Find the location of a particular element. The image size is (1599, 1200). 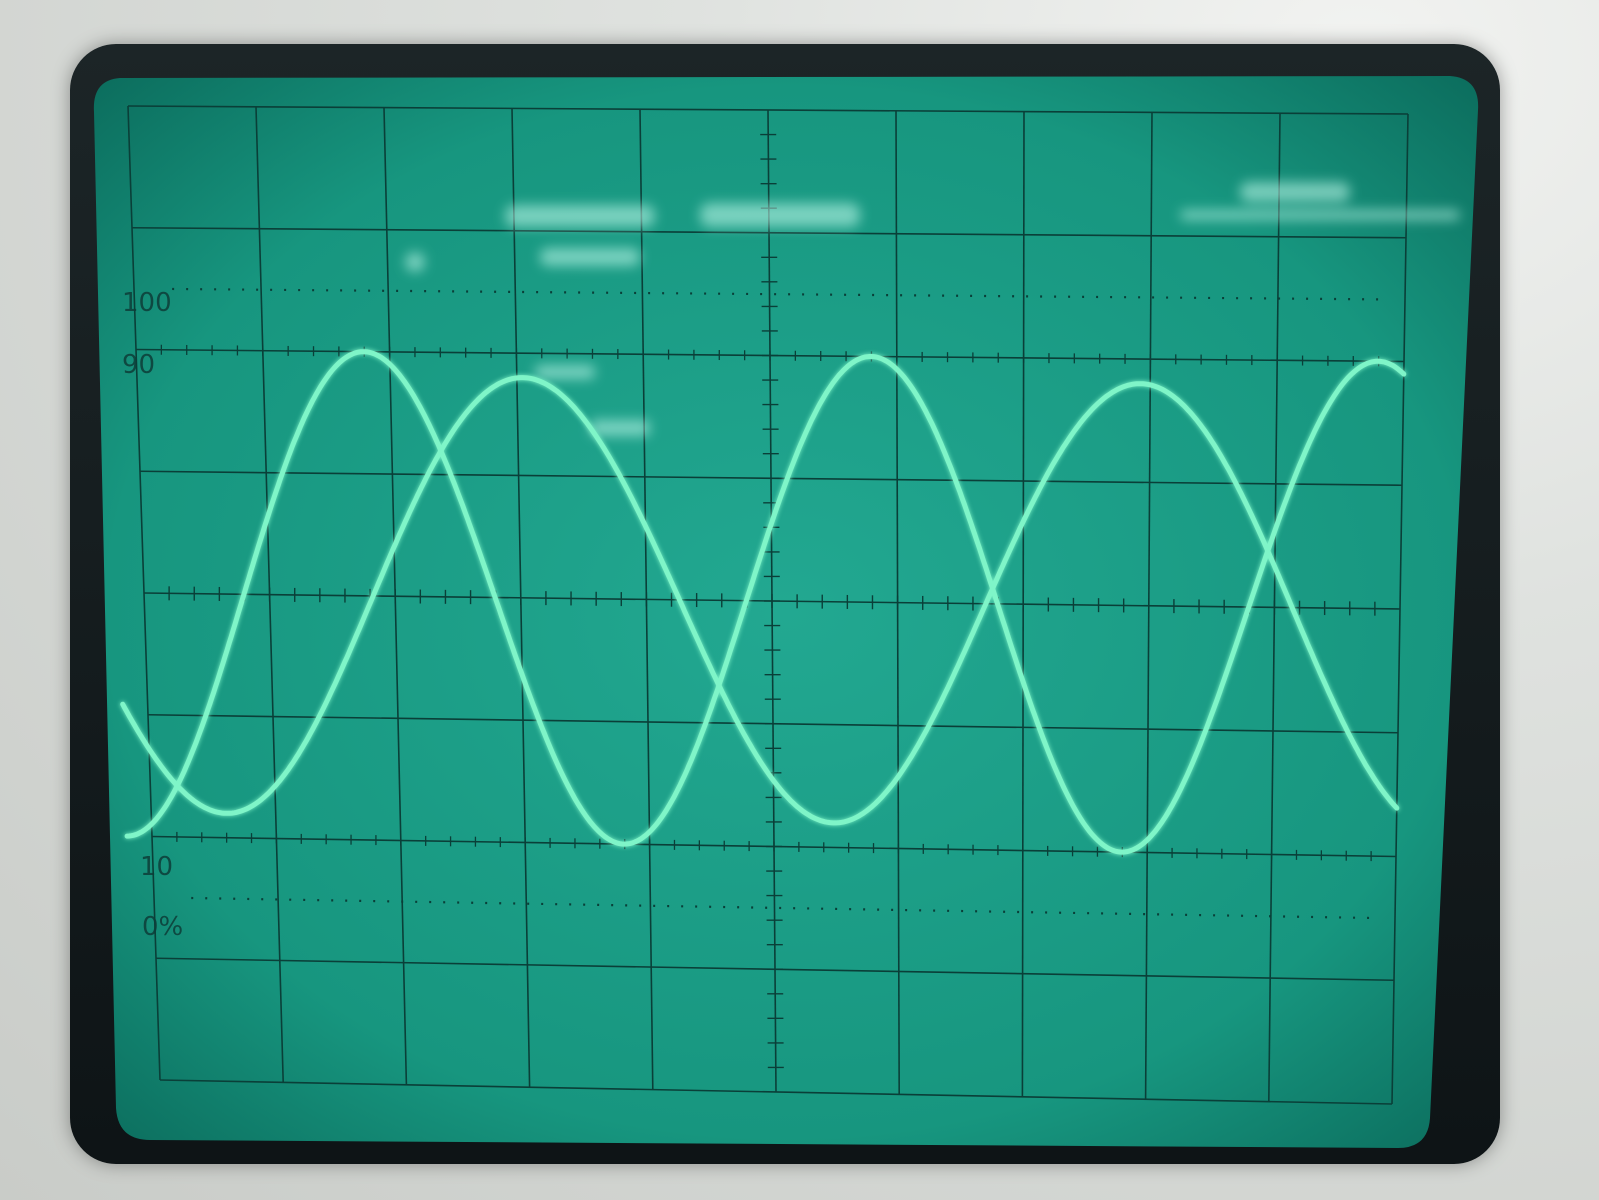

label-10: 10 is located at coordinates (156, 867).